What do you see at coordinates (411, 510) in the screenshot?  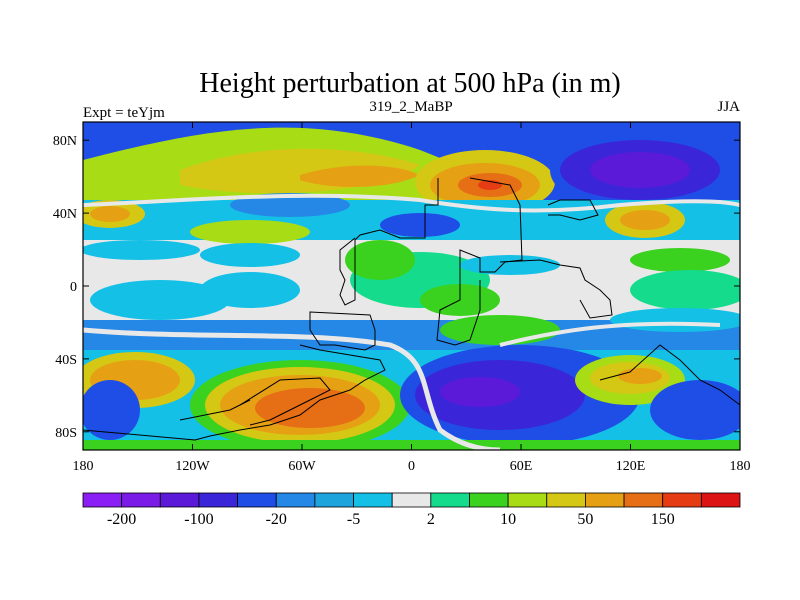 I see `colorbar: -200 -100 -20 -5 2 10 50 150` at bounding box center [411, 510].